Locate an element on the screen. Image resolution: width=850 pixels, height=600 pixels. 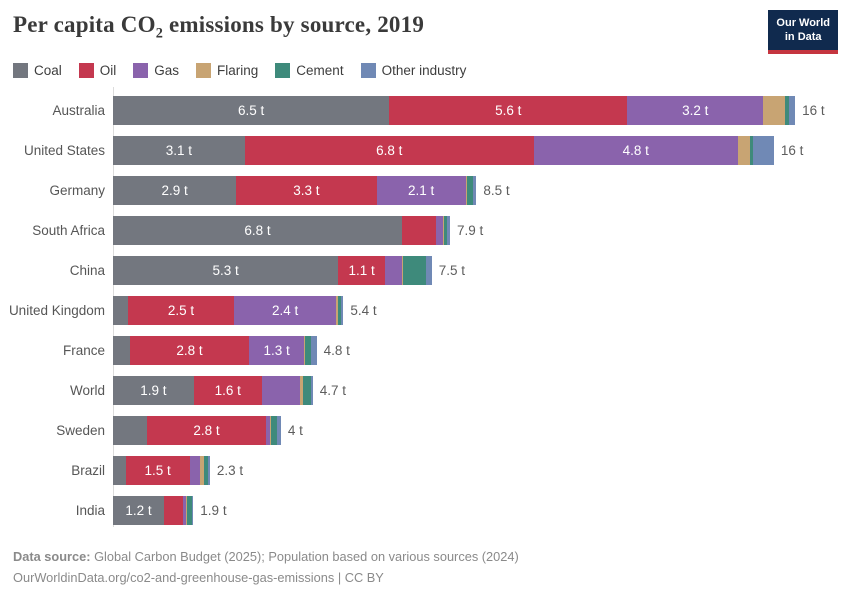
segment-value-label: 2.1 t is located at coordinates (421, 190).